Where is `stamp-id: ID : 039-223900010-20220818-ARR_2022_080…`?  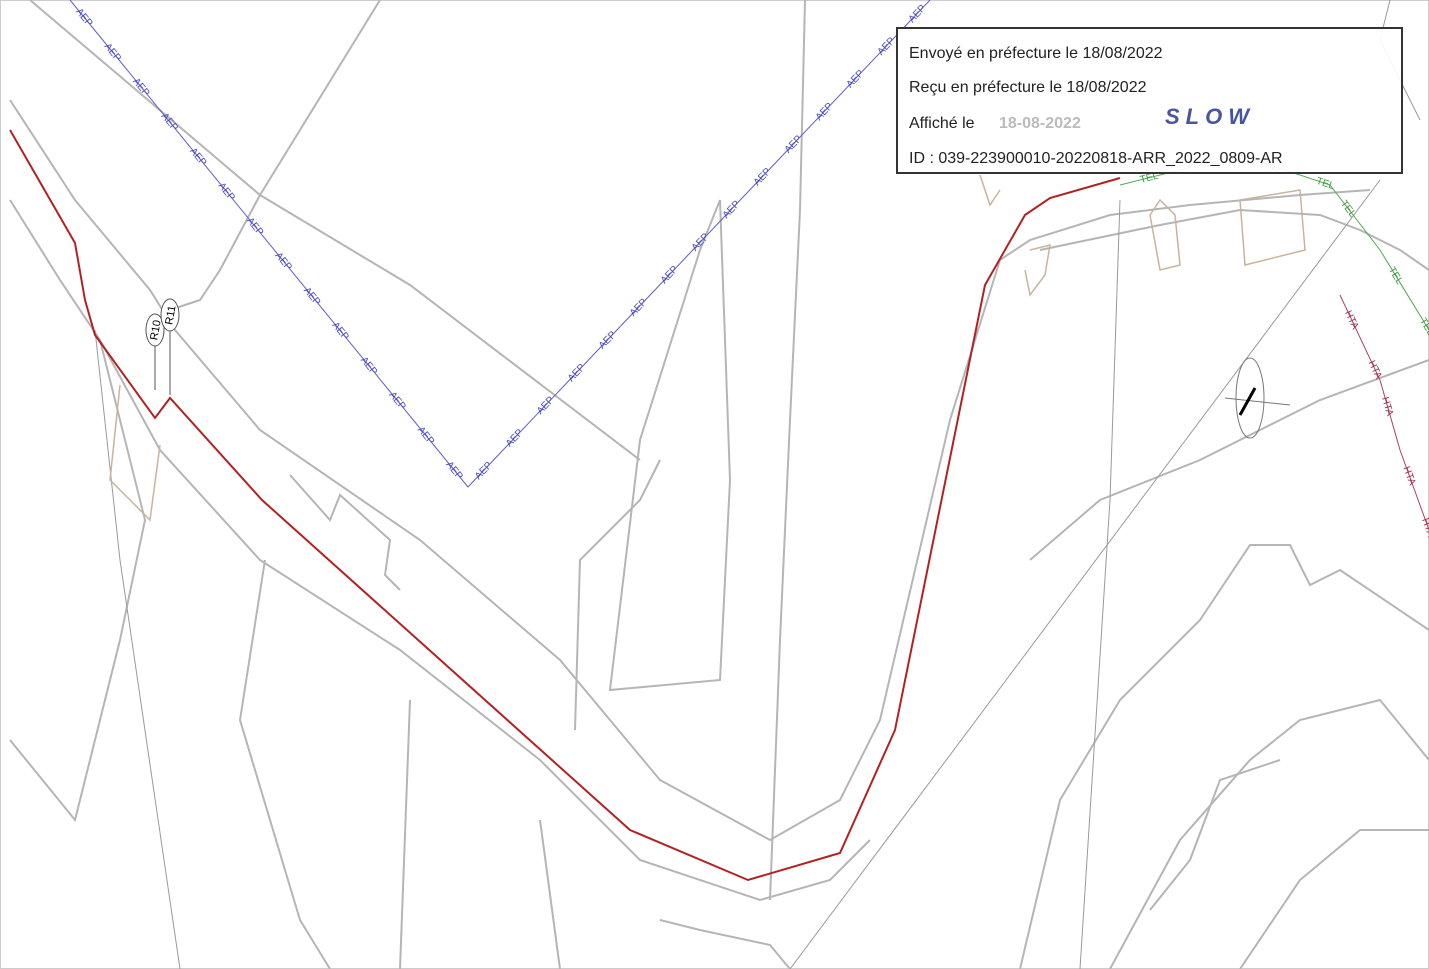
stamp-id: ID : 039-223900010-20220818-ARR_2022_080… is located at coordinates (1096, 158).